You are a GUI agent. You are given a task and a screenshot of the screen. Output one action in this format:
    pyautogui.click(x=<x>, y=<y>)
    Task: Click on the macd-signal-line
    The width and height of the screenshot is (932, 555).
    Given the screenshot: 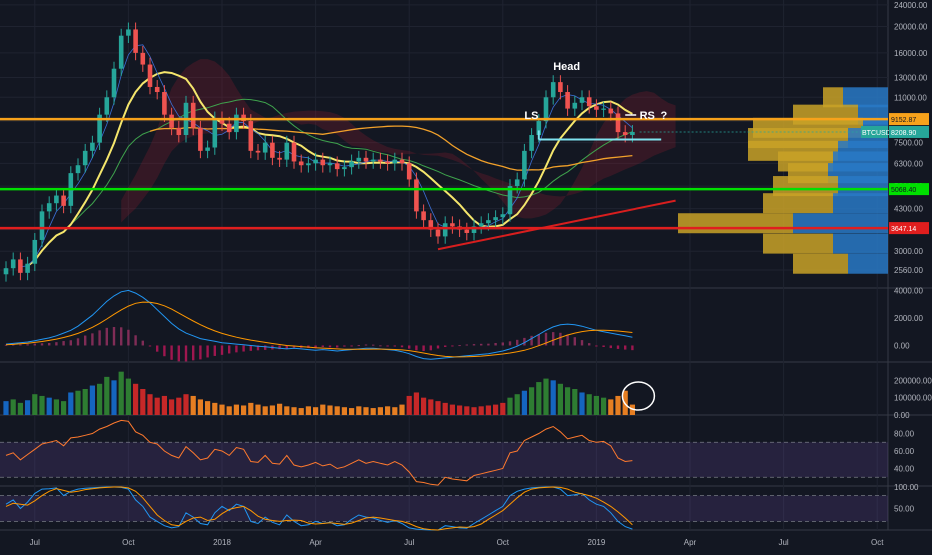 What is the action you would take?
    pyautogui.click(x=319, y=329)
    